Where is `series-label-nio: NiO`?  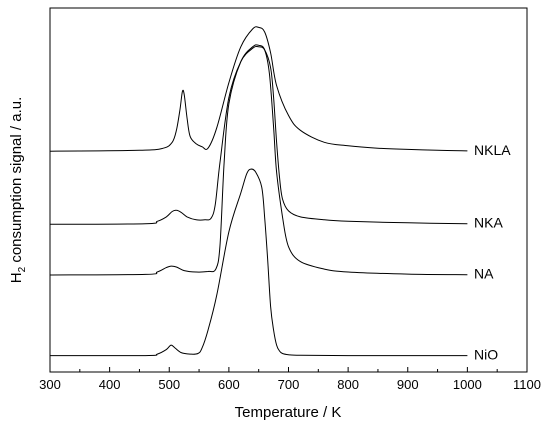 series-label-nio: NiO is located at coordinates (486, 355).